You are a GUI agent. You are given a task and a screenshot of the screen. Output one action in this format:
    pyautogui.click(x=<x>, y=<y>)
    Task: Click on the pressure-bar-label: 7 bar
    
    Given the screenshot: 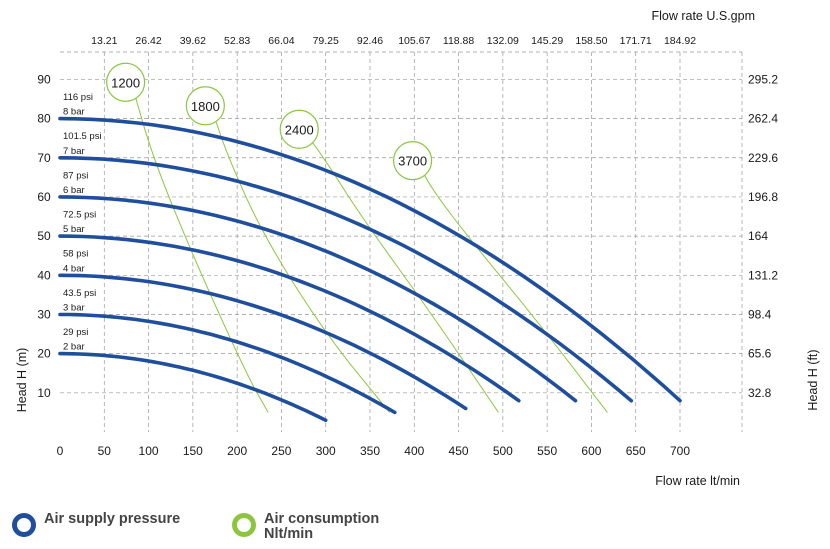 What is the action you would take?
    pyautogui.click(x=74, y=151)
    